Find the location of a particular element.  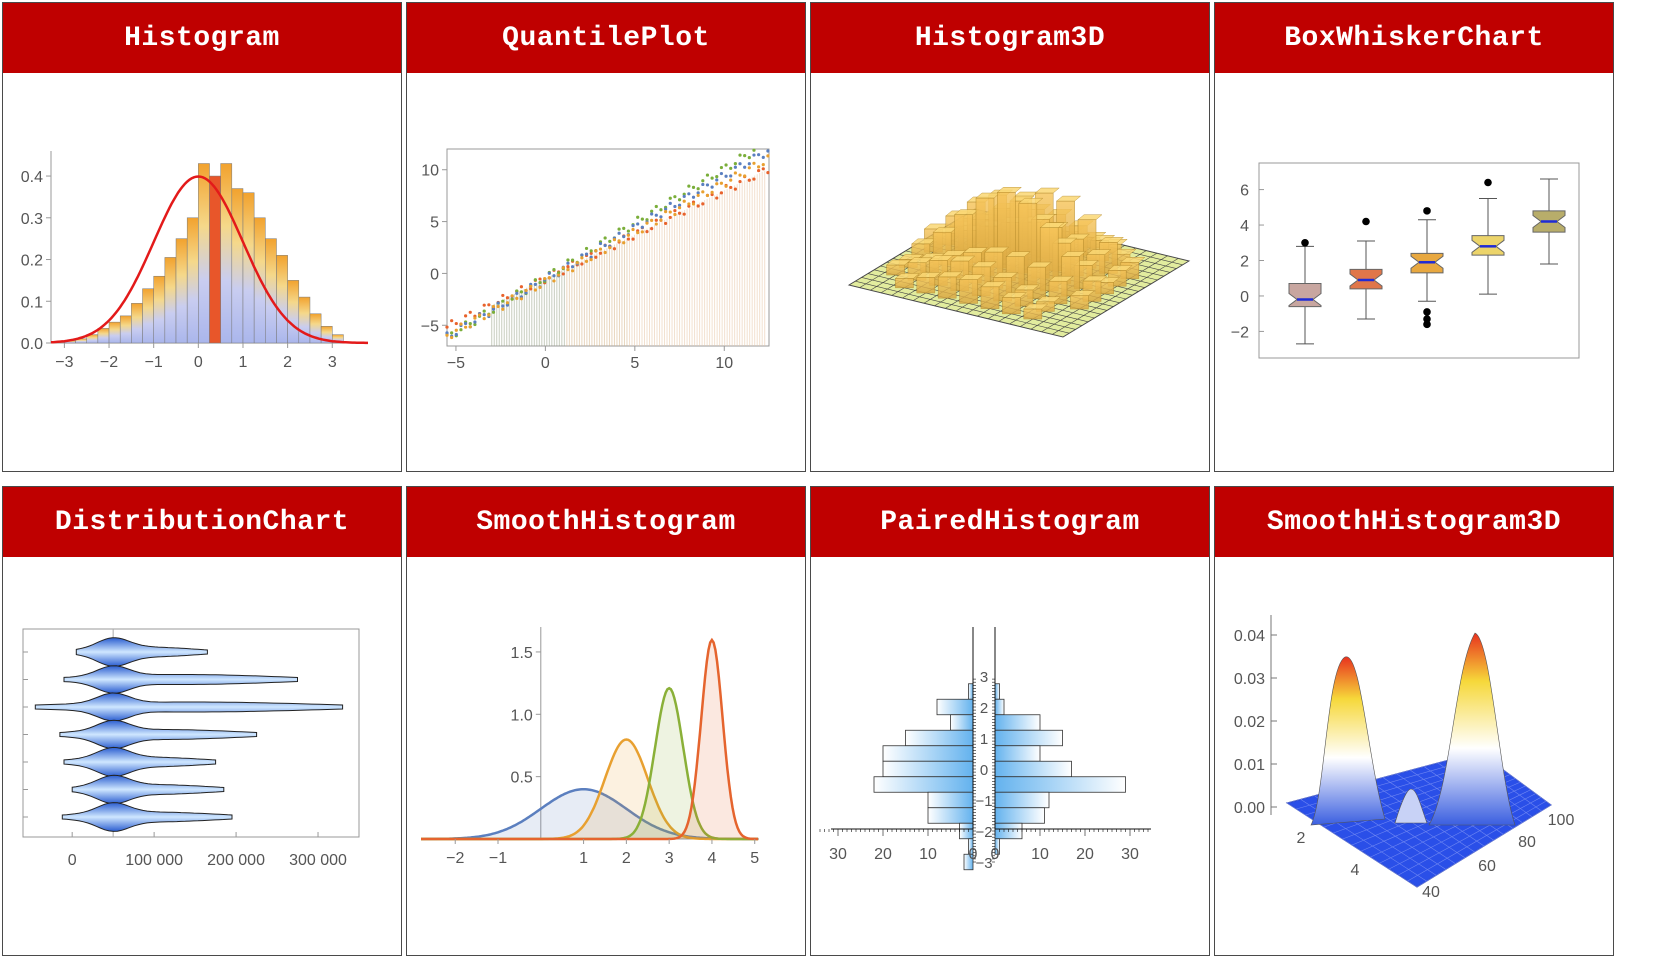

tick-label: 200 000 is located at coordinates (236, 860).